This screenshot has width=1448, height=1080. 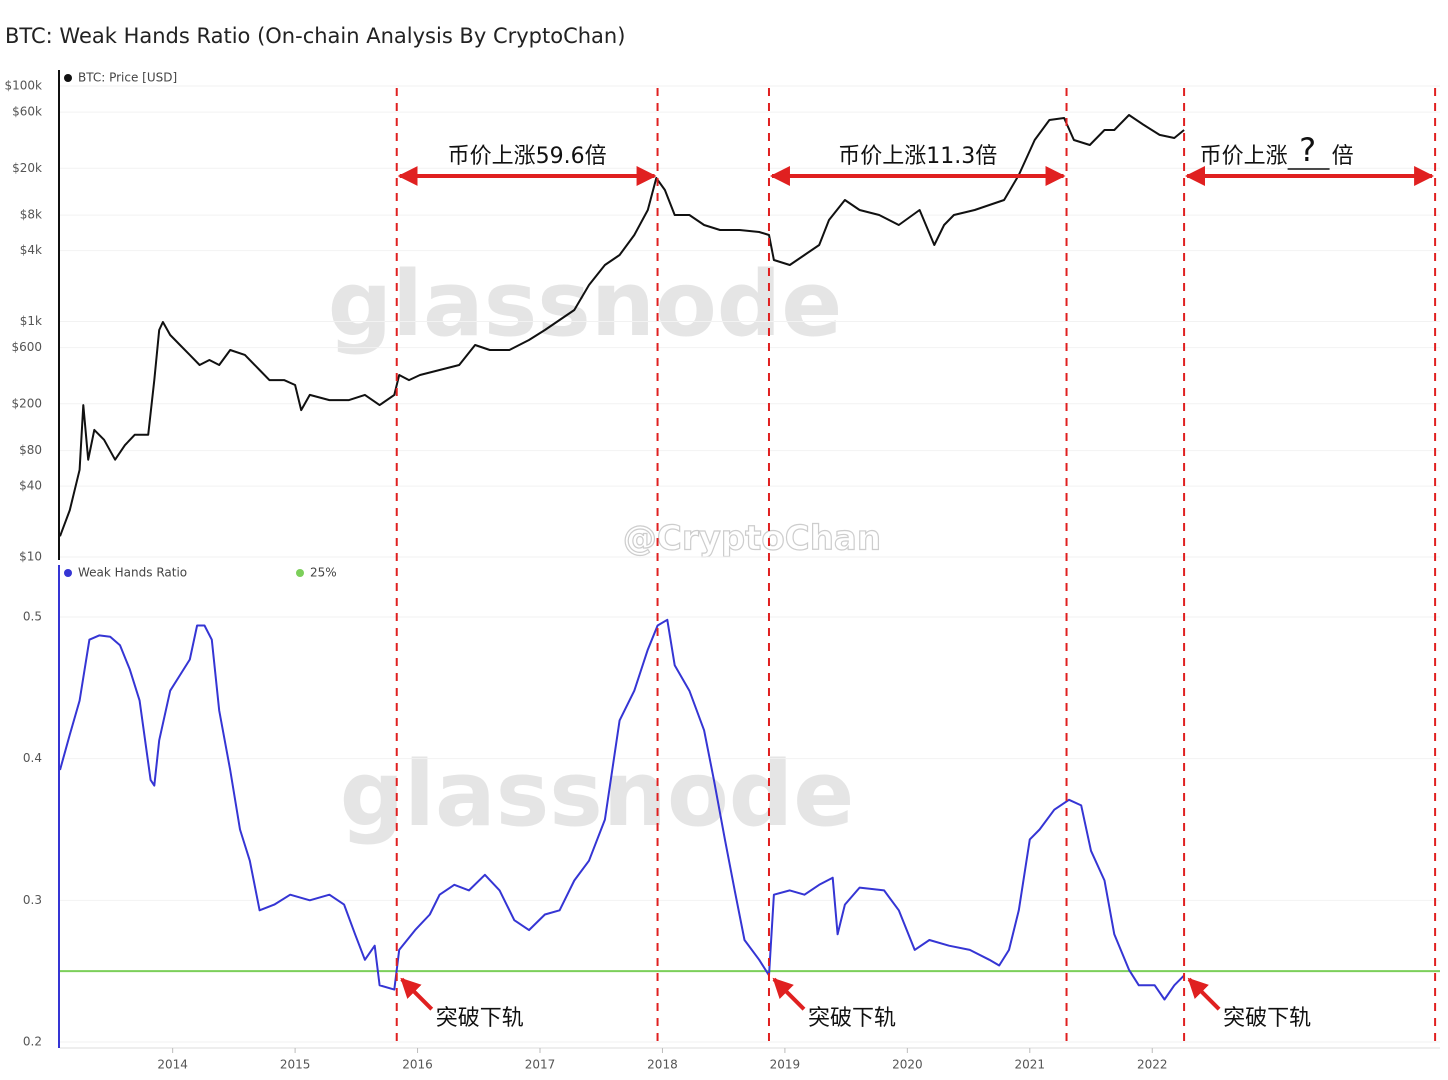 I want to click on y-tick-label: $1k, so click(x=31, y=321).